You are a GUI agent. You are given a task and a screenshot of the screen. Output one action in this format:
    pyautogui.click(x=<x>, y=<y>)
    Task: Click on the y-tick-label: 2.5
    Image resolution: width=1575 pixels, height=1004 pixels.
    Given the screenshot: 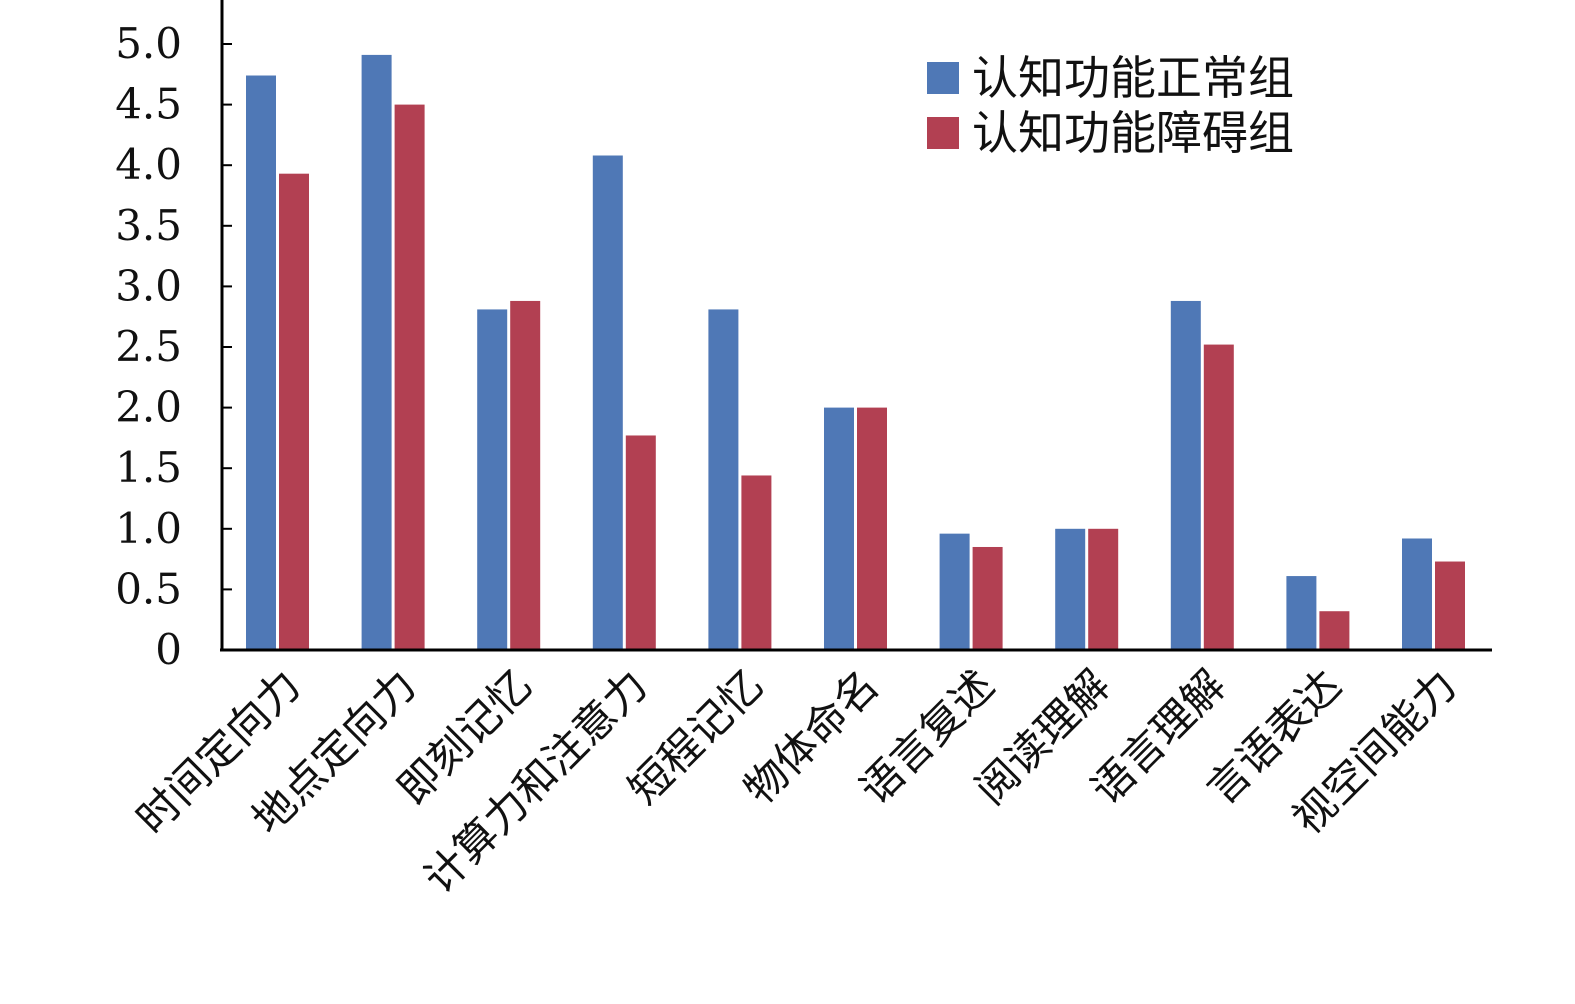 What is the action you would take?
    pyautogui.click(x=148, y=346)
    